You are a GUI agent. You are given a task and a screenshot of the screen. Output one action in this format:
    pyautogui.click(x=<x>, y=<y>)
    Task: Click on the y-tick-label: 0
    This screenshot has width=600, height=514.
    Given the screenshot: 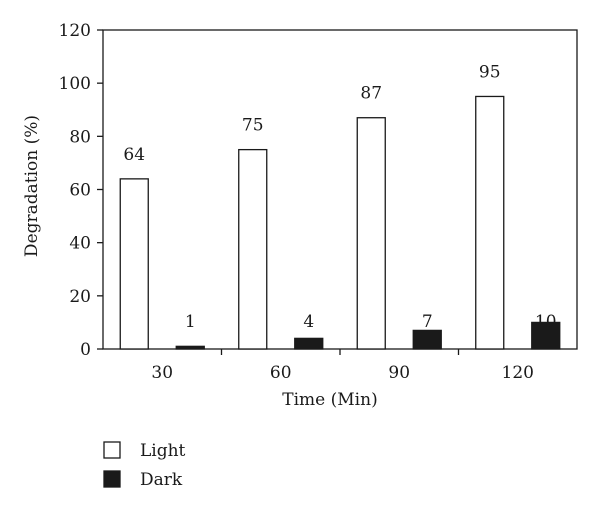 What is the action you would take?
    pyautogui.click(x=85, y=350)
    